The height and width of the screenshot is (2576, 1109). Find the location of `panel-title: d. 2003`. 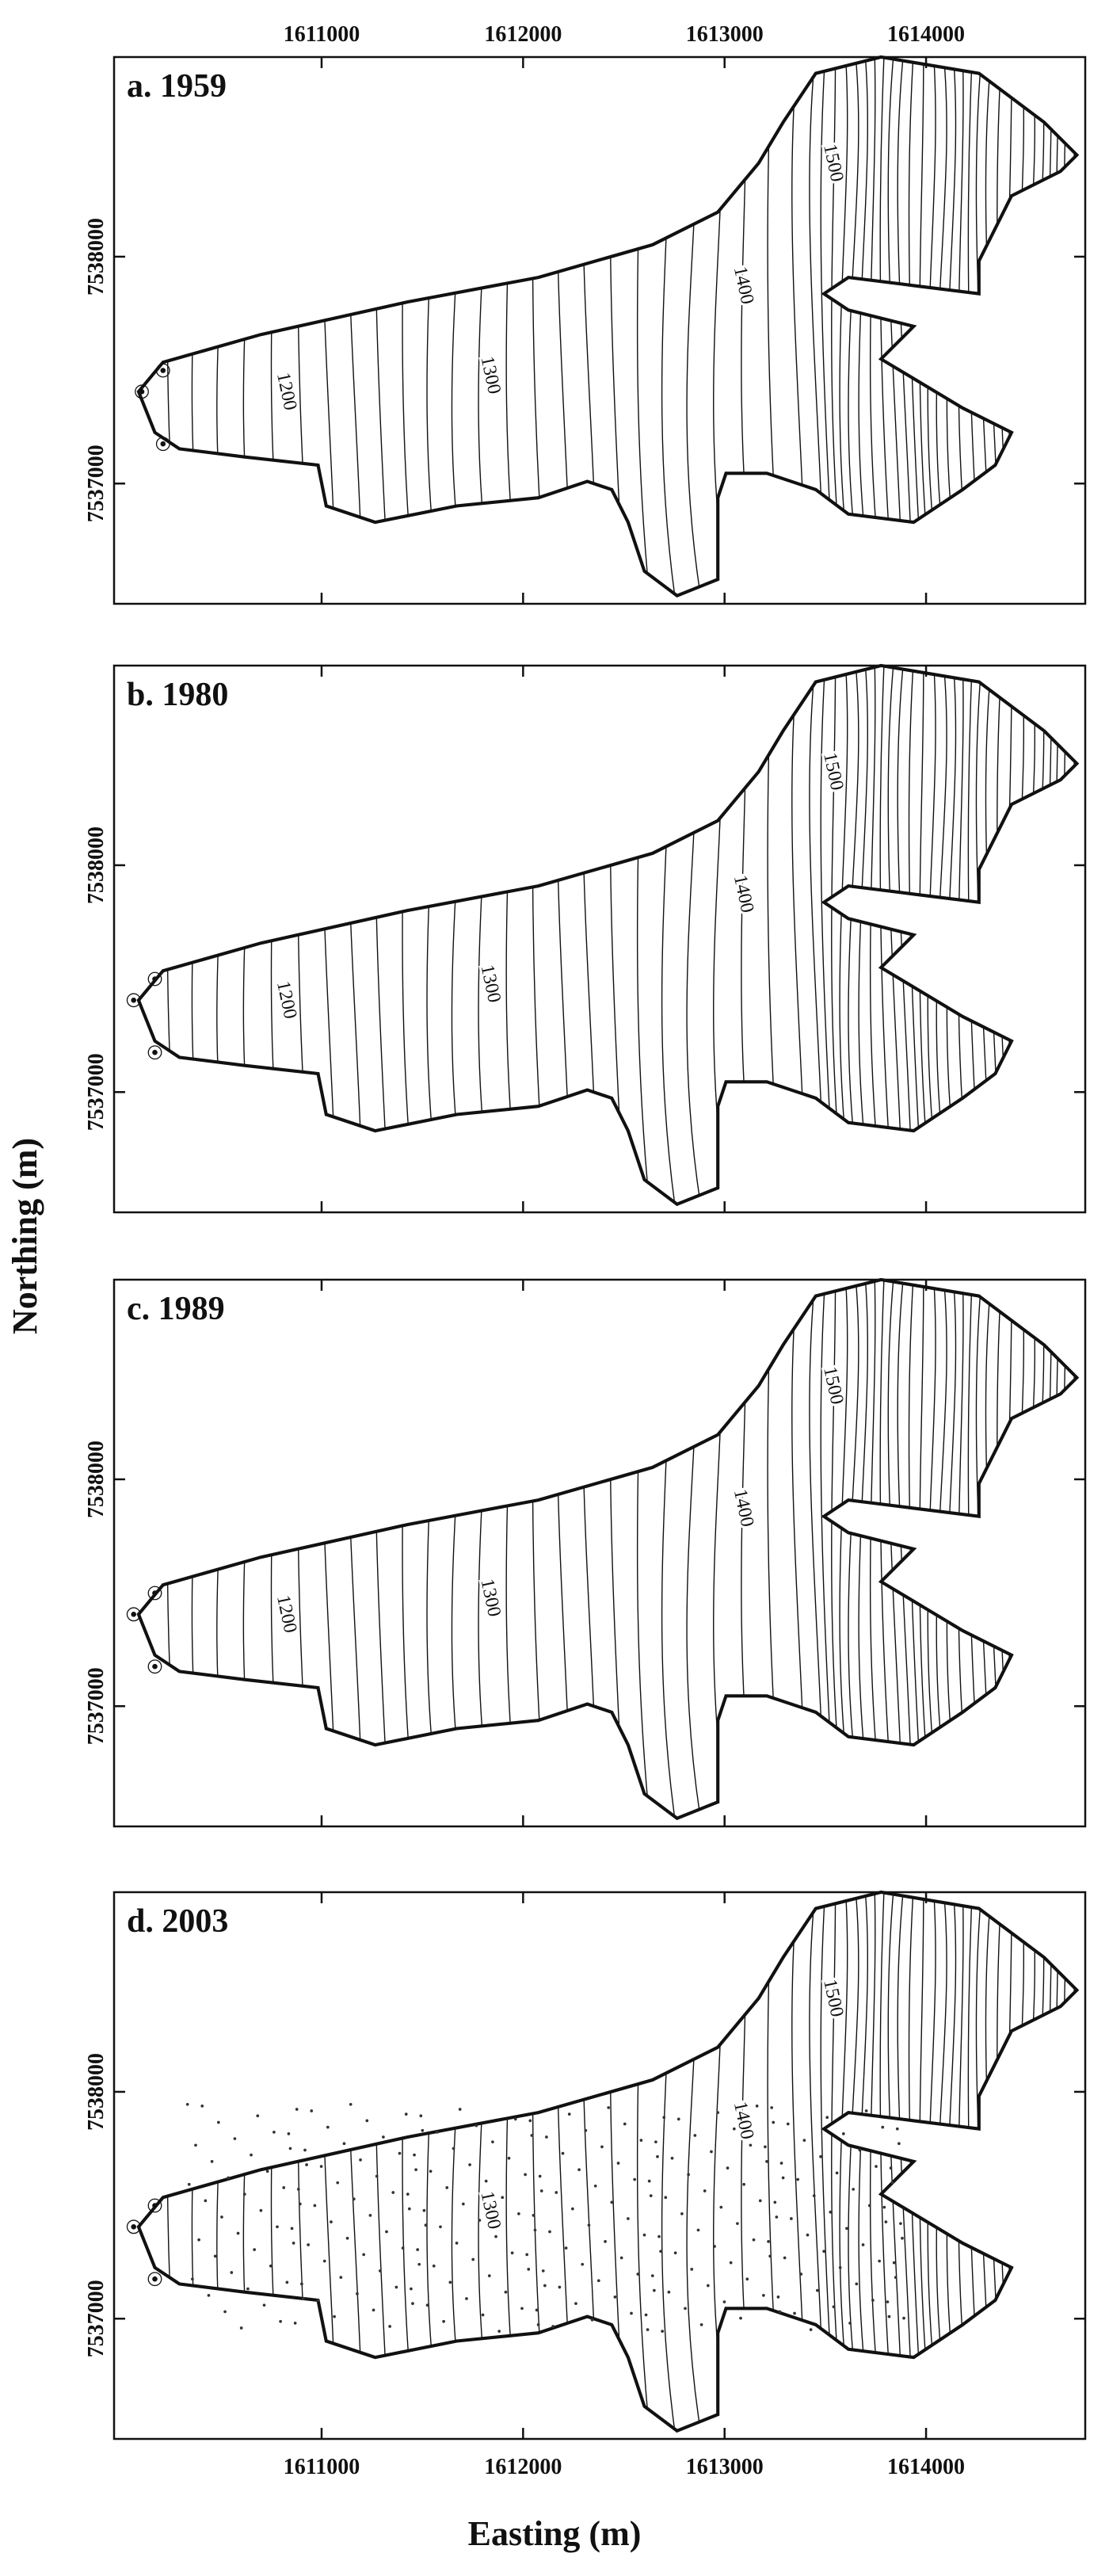

panel-title: d. 2003 is located at coordinates (177, 1921).